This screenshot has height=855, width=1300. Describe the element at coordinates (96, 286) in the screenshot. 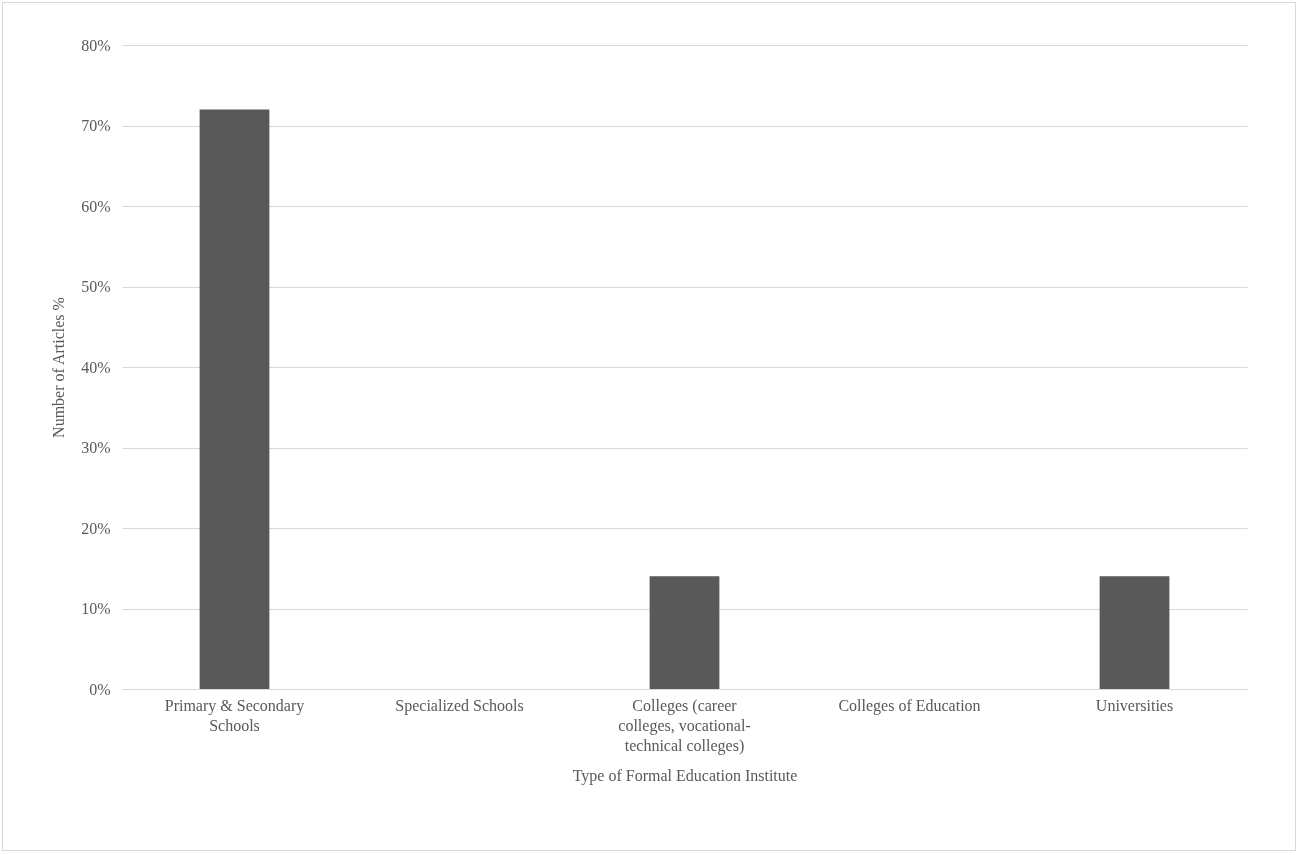

I see `y-tick-label: 50%` at that location.